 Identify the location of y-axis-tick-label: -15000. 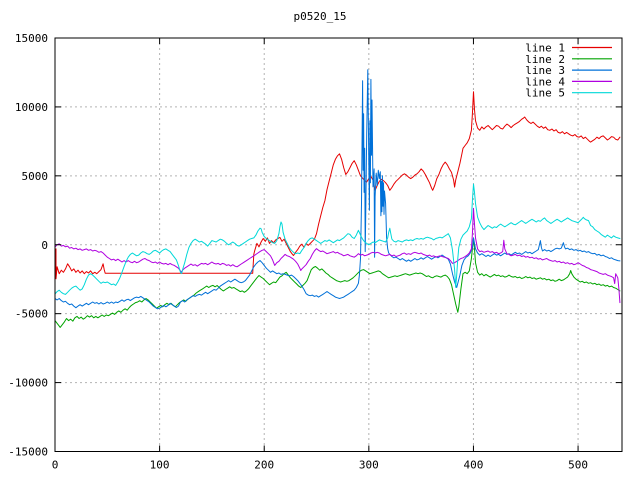
(28, 452).